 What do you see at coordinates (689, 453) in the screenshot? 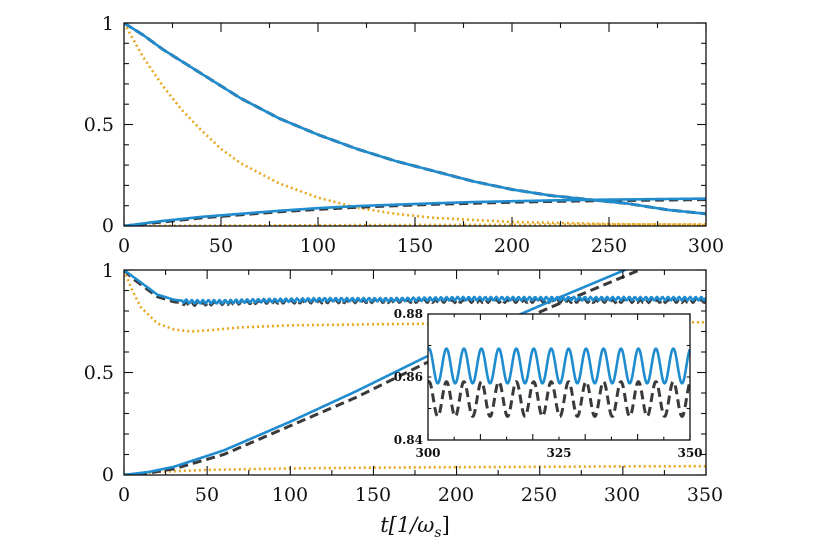
I see `inset-x-tick-label: 350` at bounding box center [689, 453].